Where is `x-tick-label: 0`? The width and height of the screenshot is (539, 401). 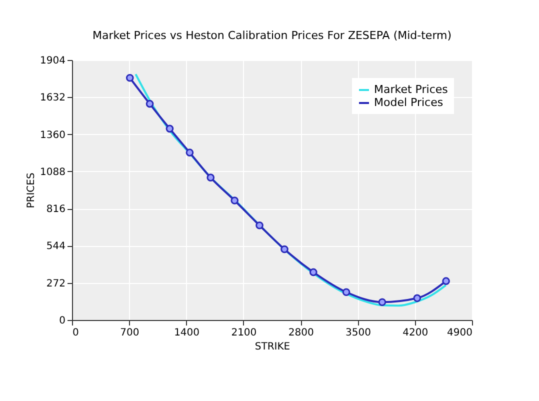
x-tick-label: 0 is located at coordinates (75, 333).